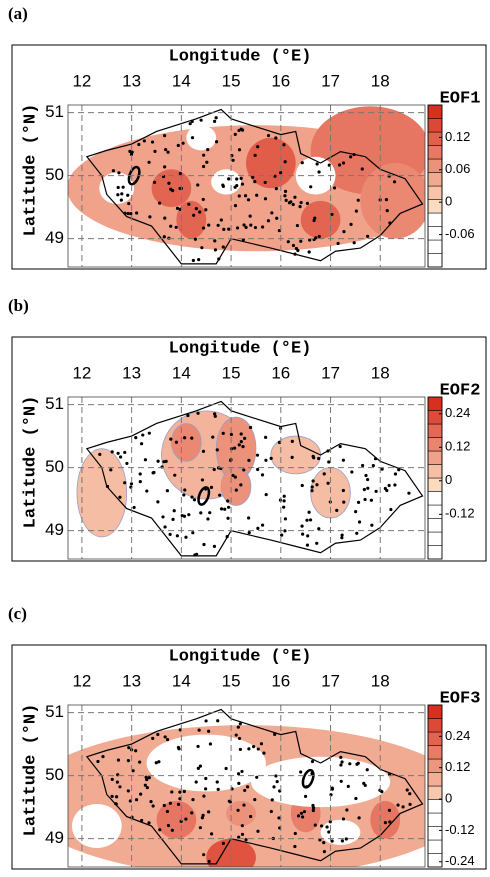  Describe the element at coordinates (54, 403) in the screenshot. I see `y-tick-label: 51` at that location.